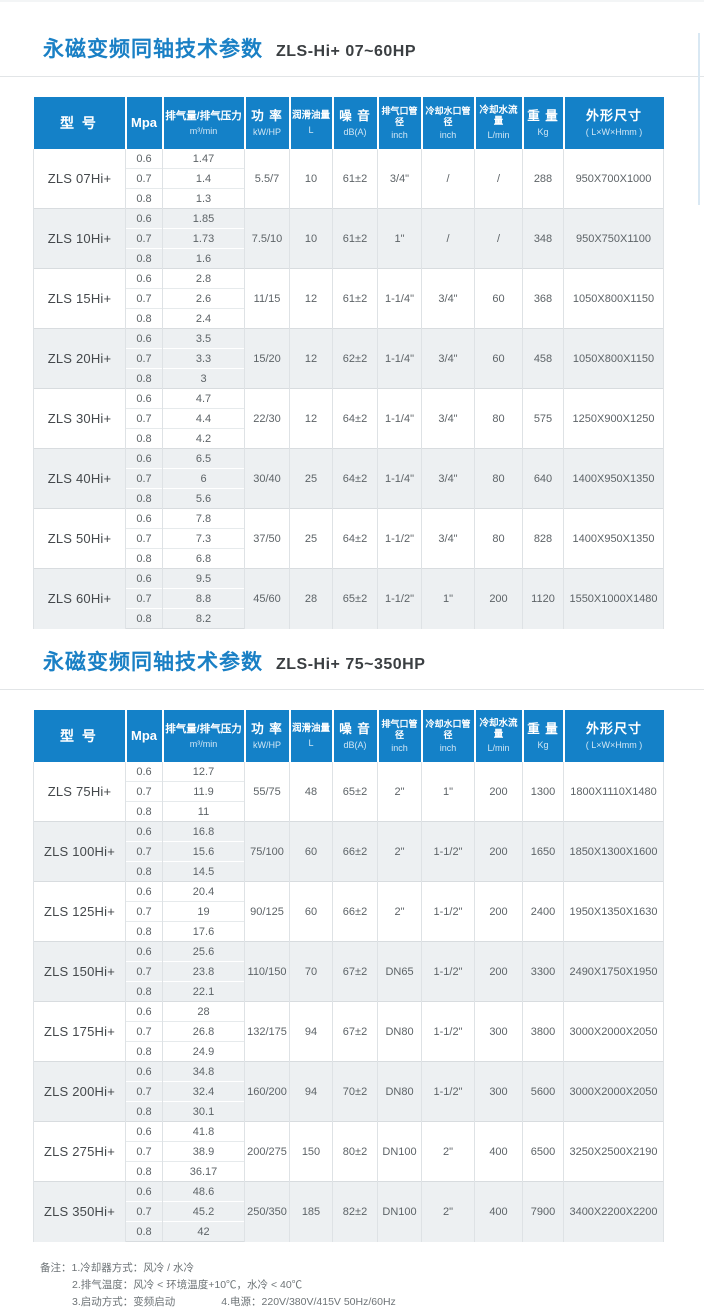  Describe the element at coordinates (144, 398) in the screenshot. I see `pressure-cell: 0.6` at that location.